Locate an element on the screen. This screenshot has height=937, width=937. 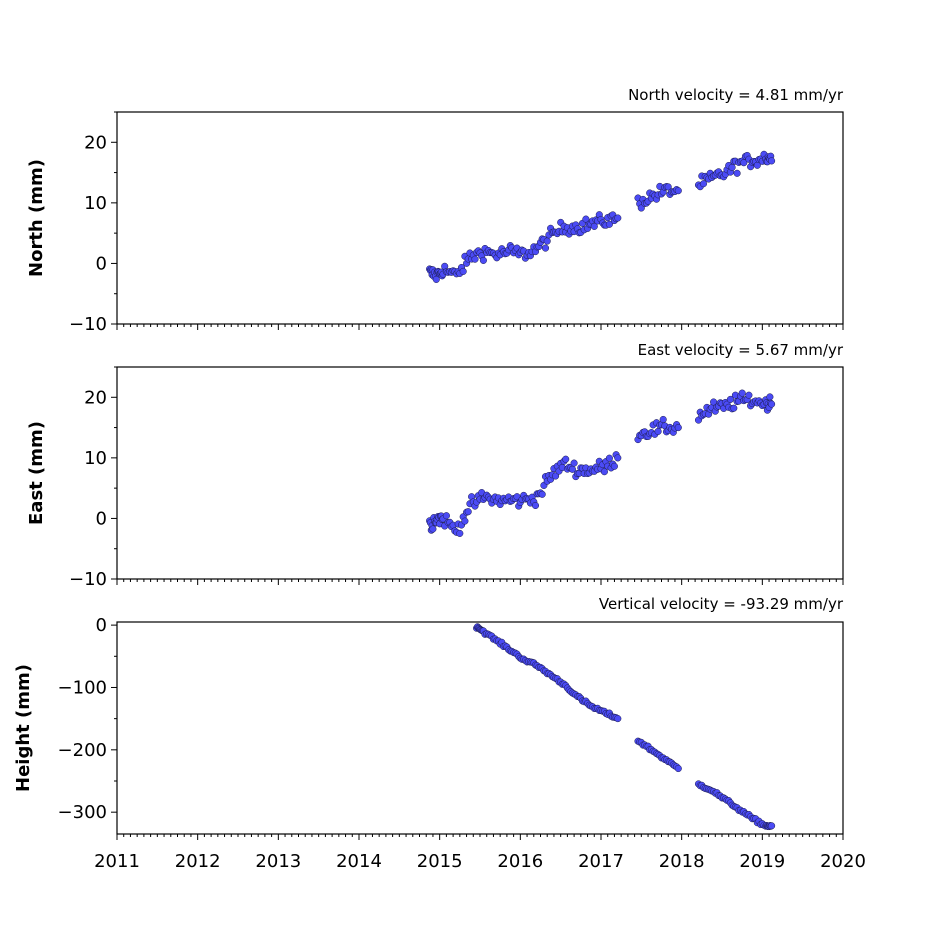
east-scatter-points is located at coordinates (601, 463).